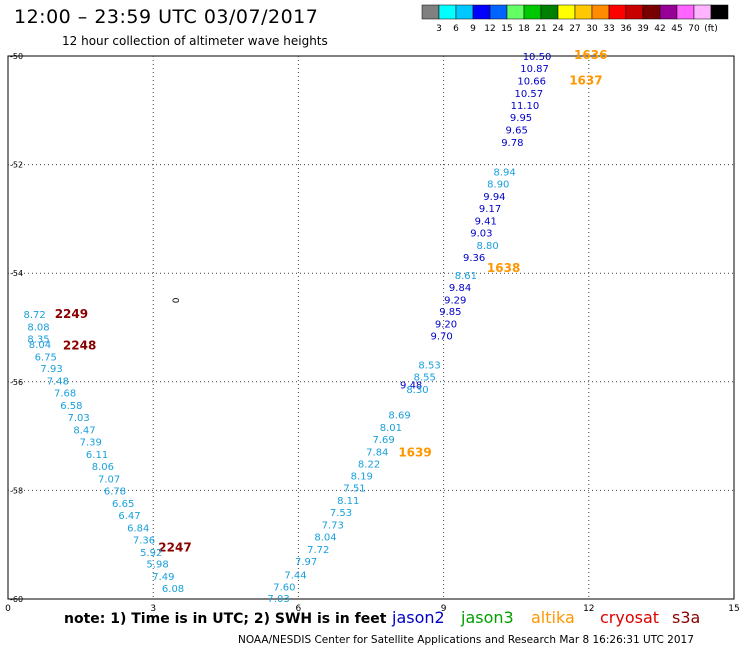 Image resolution: width=740 pixels, height=650 pixels. I want to click on s3a-point-label: 6.65, so click(123, 504).